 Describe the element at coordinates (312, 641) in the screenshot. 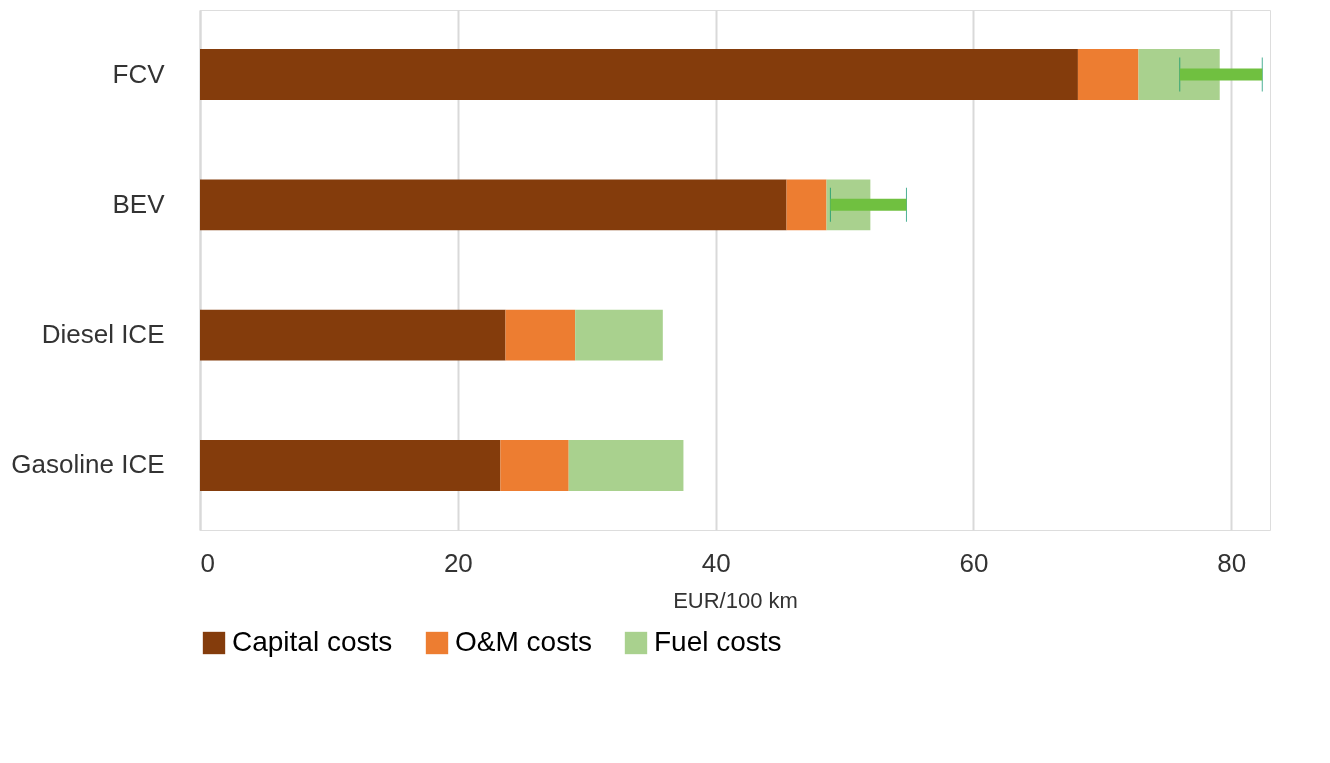

I see `legend-label: Capital costs` at that location.